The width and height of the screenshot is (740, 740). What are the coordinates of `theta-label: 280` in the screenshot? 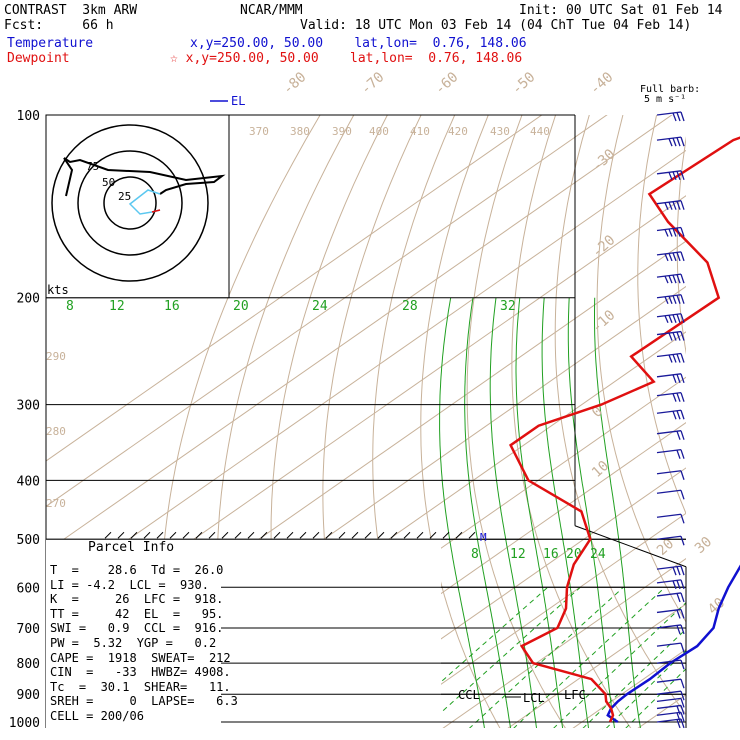 It's located at (56, 431).